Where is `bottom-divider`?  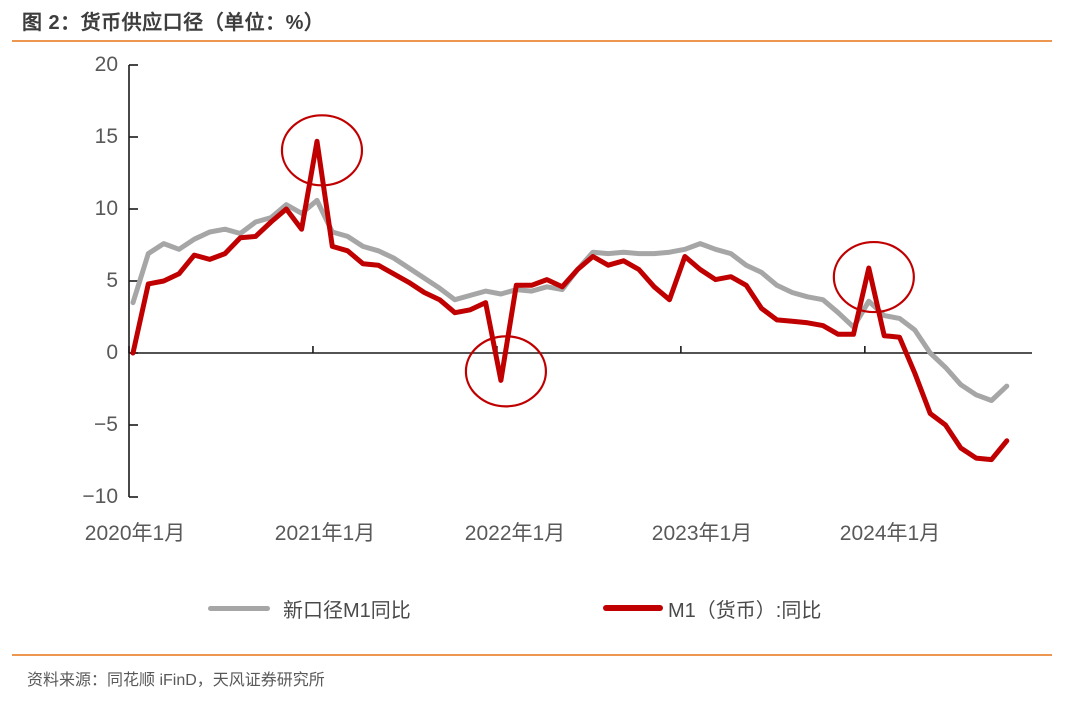 bottom-divider is located at coordinates (532, 655).